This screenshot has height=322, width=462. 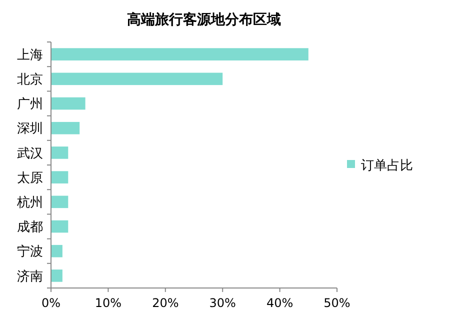 What do you see at coordinates (30, 154) in the screenshot?
I see `y-tick-label: 武汉` at bounding box center [30, 154].